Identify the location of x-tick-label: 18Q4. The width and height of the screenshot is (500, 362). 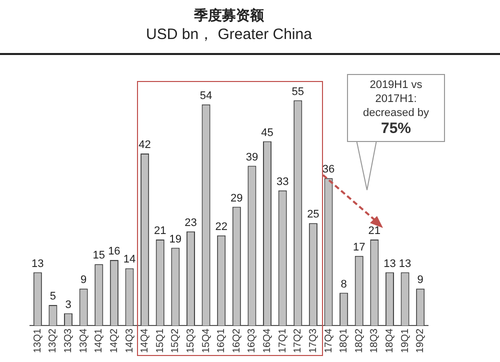
(390, 341).